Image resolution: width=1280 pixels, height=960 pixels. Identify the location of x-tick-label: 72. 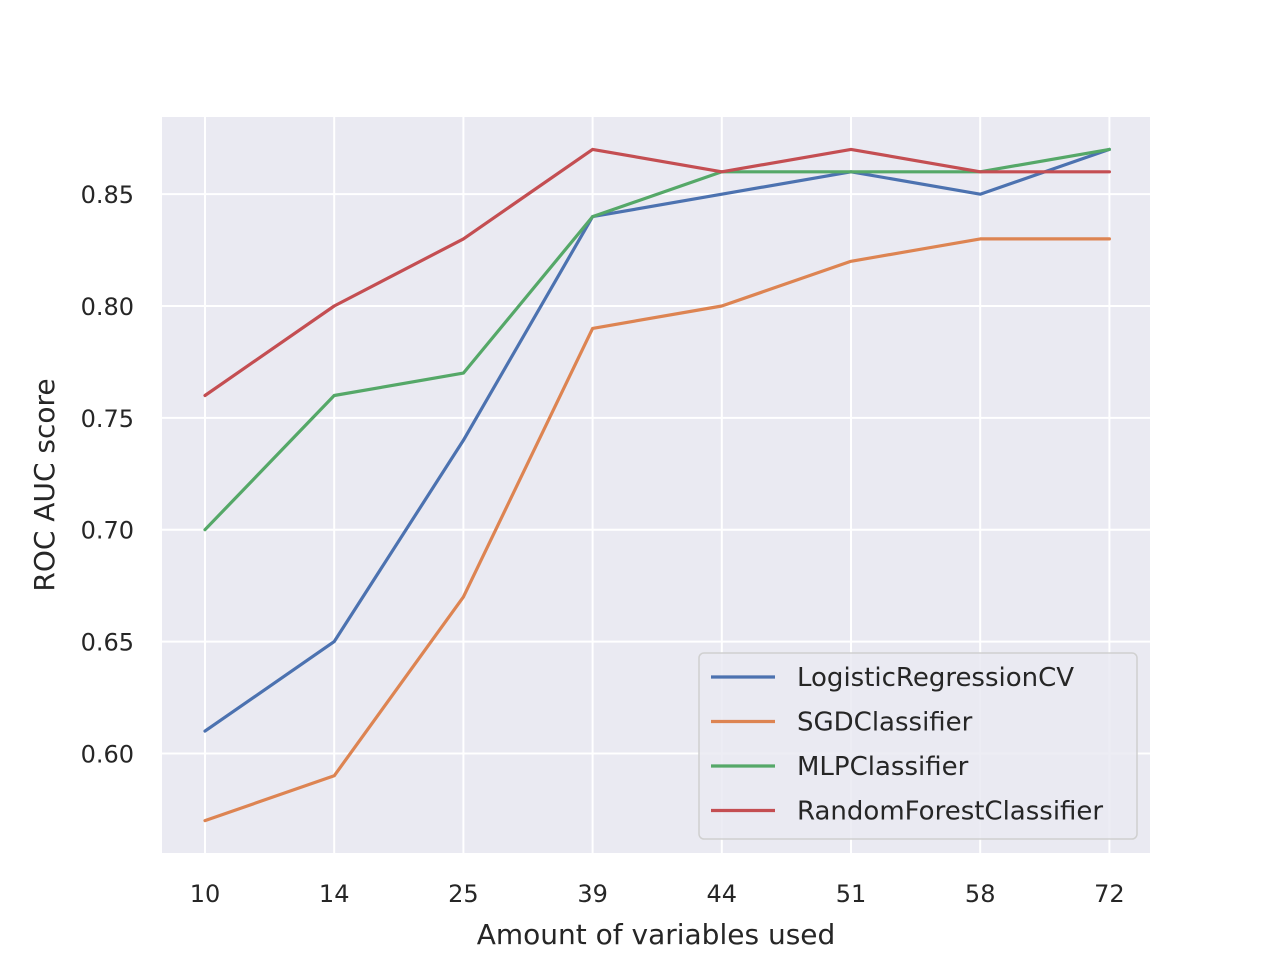
(1109, 894).